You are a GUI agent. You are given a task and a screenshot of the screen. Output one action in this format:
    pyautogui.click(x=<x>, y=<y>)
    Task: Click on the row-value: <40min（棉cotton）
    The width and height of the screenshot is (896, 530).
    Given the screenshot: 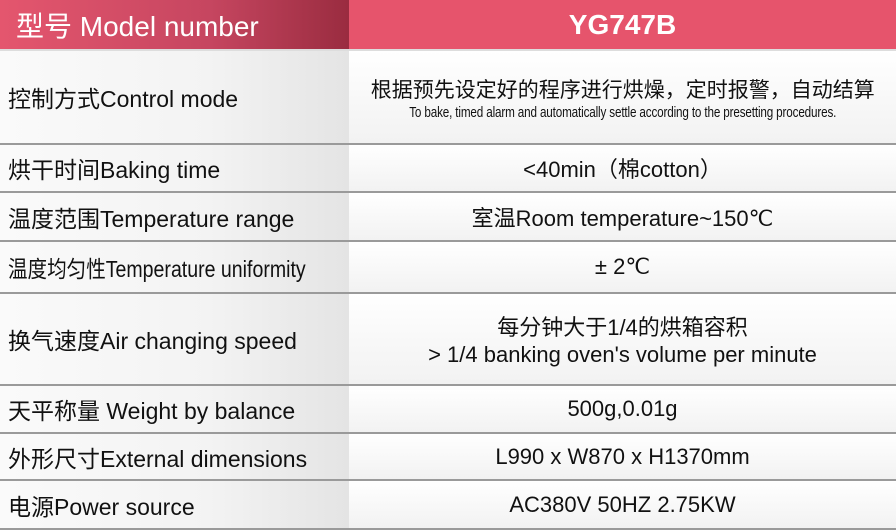 What is the action you would take?
    pyautogui.click(x=622, y=168)
    